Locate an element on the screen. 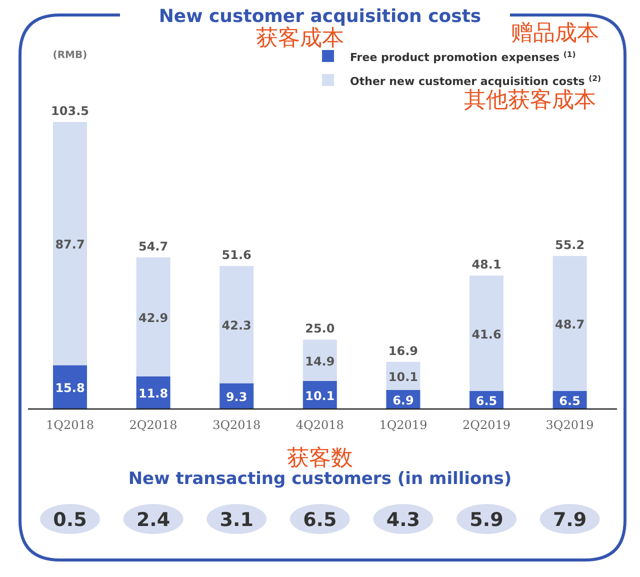  data-label: 87.7 is located at coordinates (70, 245).